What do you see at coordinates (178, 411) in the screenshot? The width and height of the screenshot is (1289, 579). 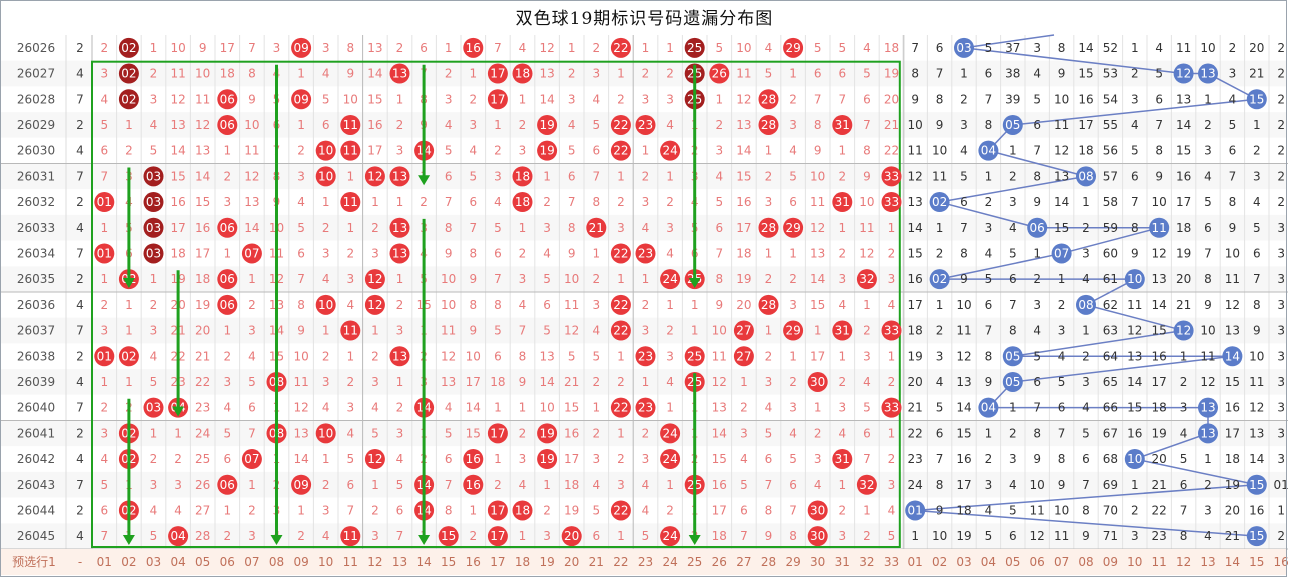 I see `trend-arrow-head` at bounding box center [178, 411].